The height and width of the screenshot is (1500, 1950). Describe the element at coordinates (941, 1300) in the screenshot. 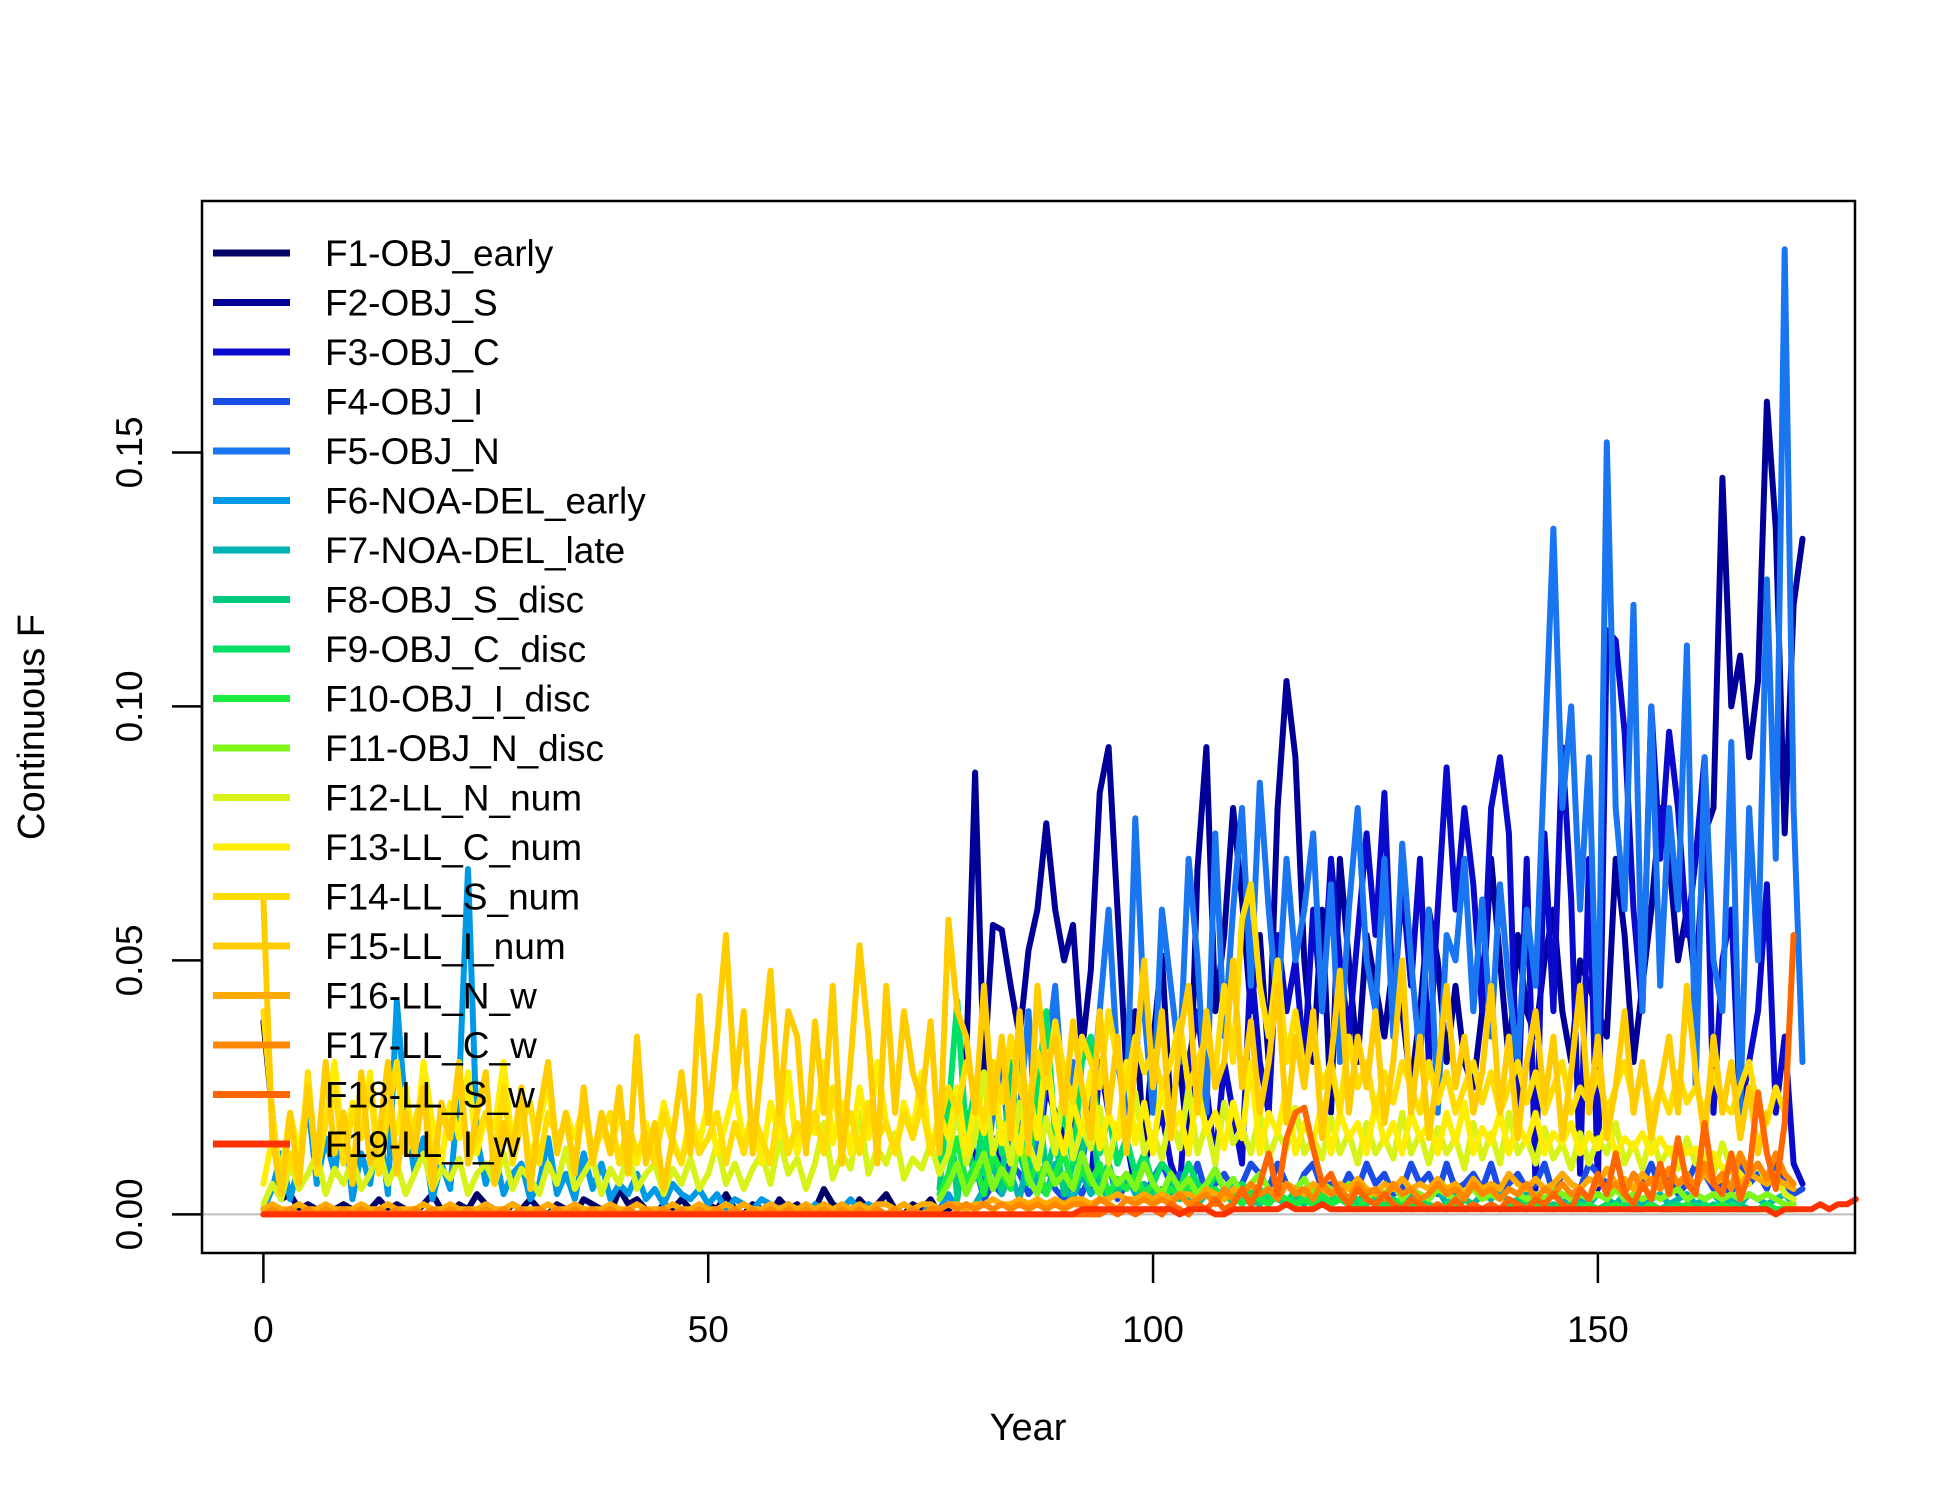

I see `x-axis: 0 50 100 150` at that location.